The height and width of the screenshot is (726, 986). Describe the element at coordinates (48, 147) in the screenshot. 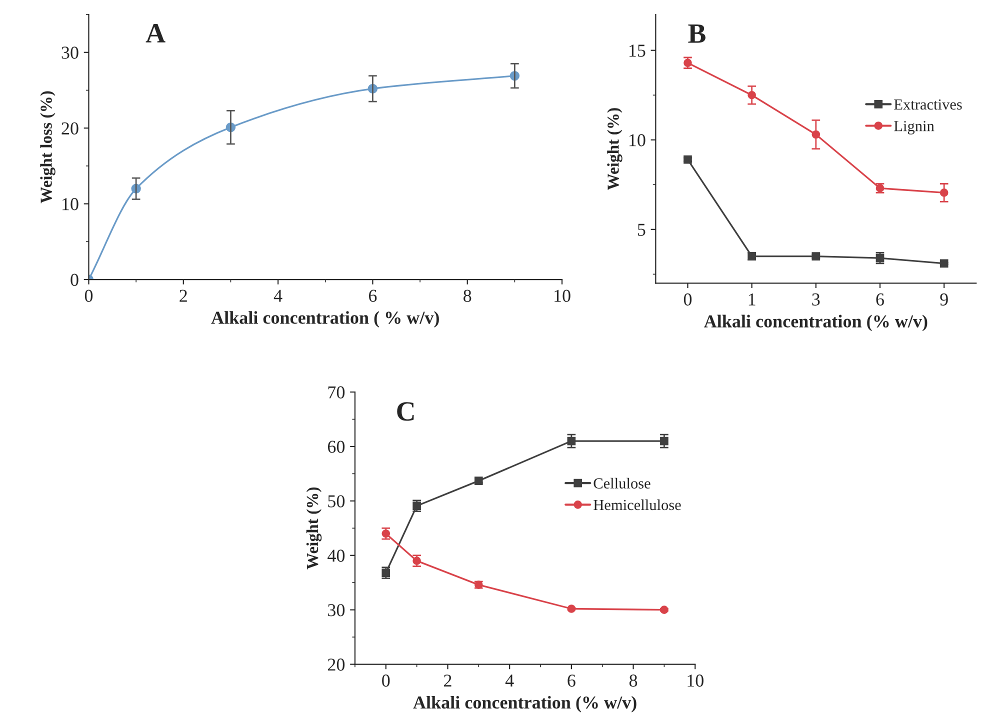

I see `y-axis-title: Weight loss (%)` at that location.